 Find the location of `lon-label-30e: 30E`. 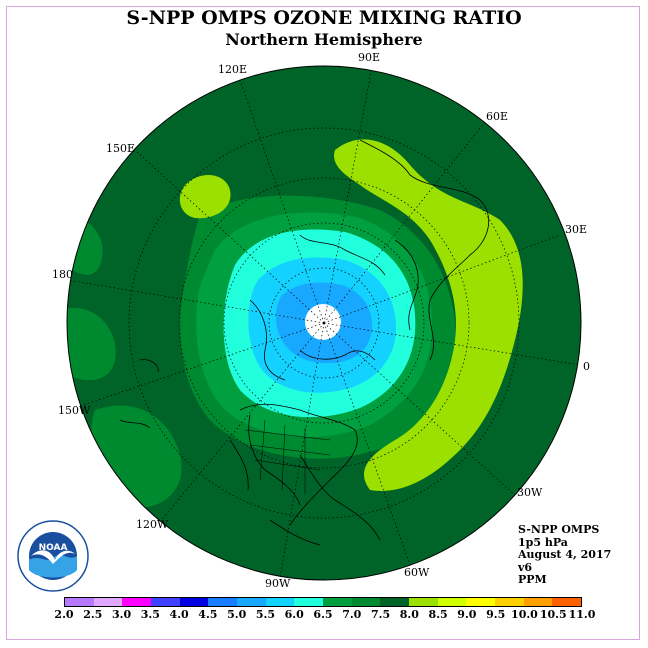

lon-label-30e: 30E is located at coordinates (576, 229).